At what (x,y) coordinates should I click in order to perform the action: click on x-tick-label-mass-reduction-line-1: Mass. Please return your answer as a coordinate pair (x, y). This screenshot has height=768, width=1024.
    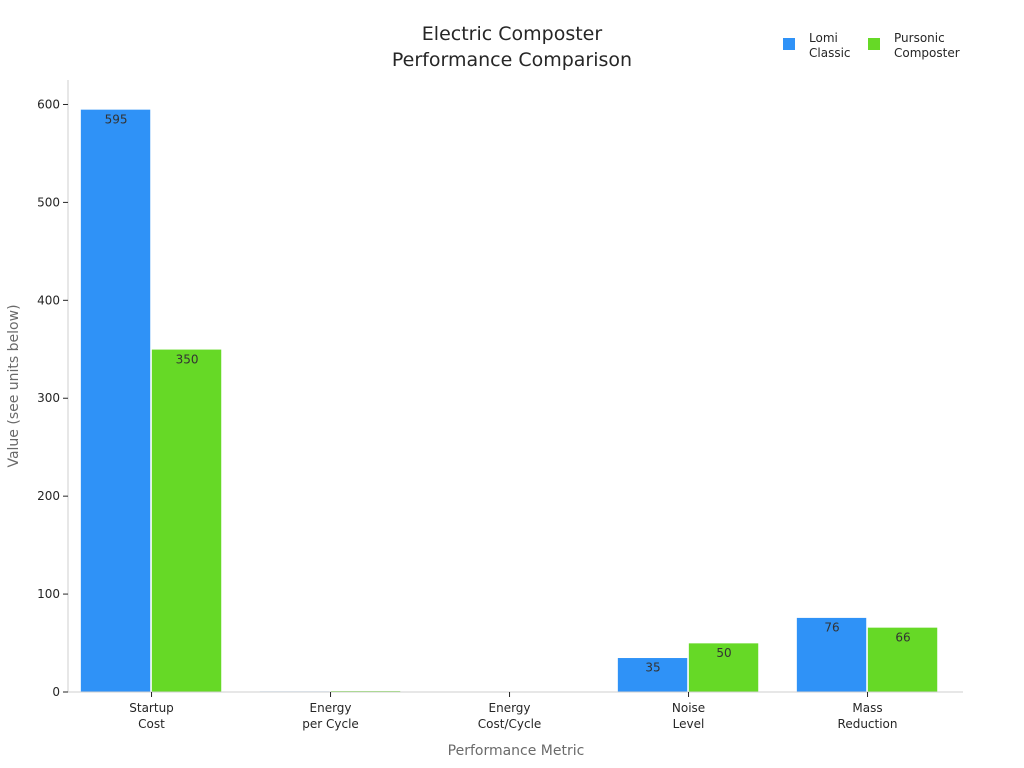
    Looking at the image, I should click on (867, 708).